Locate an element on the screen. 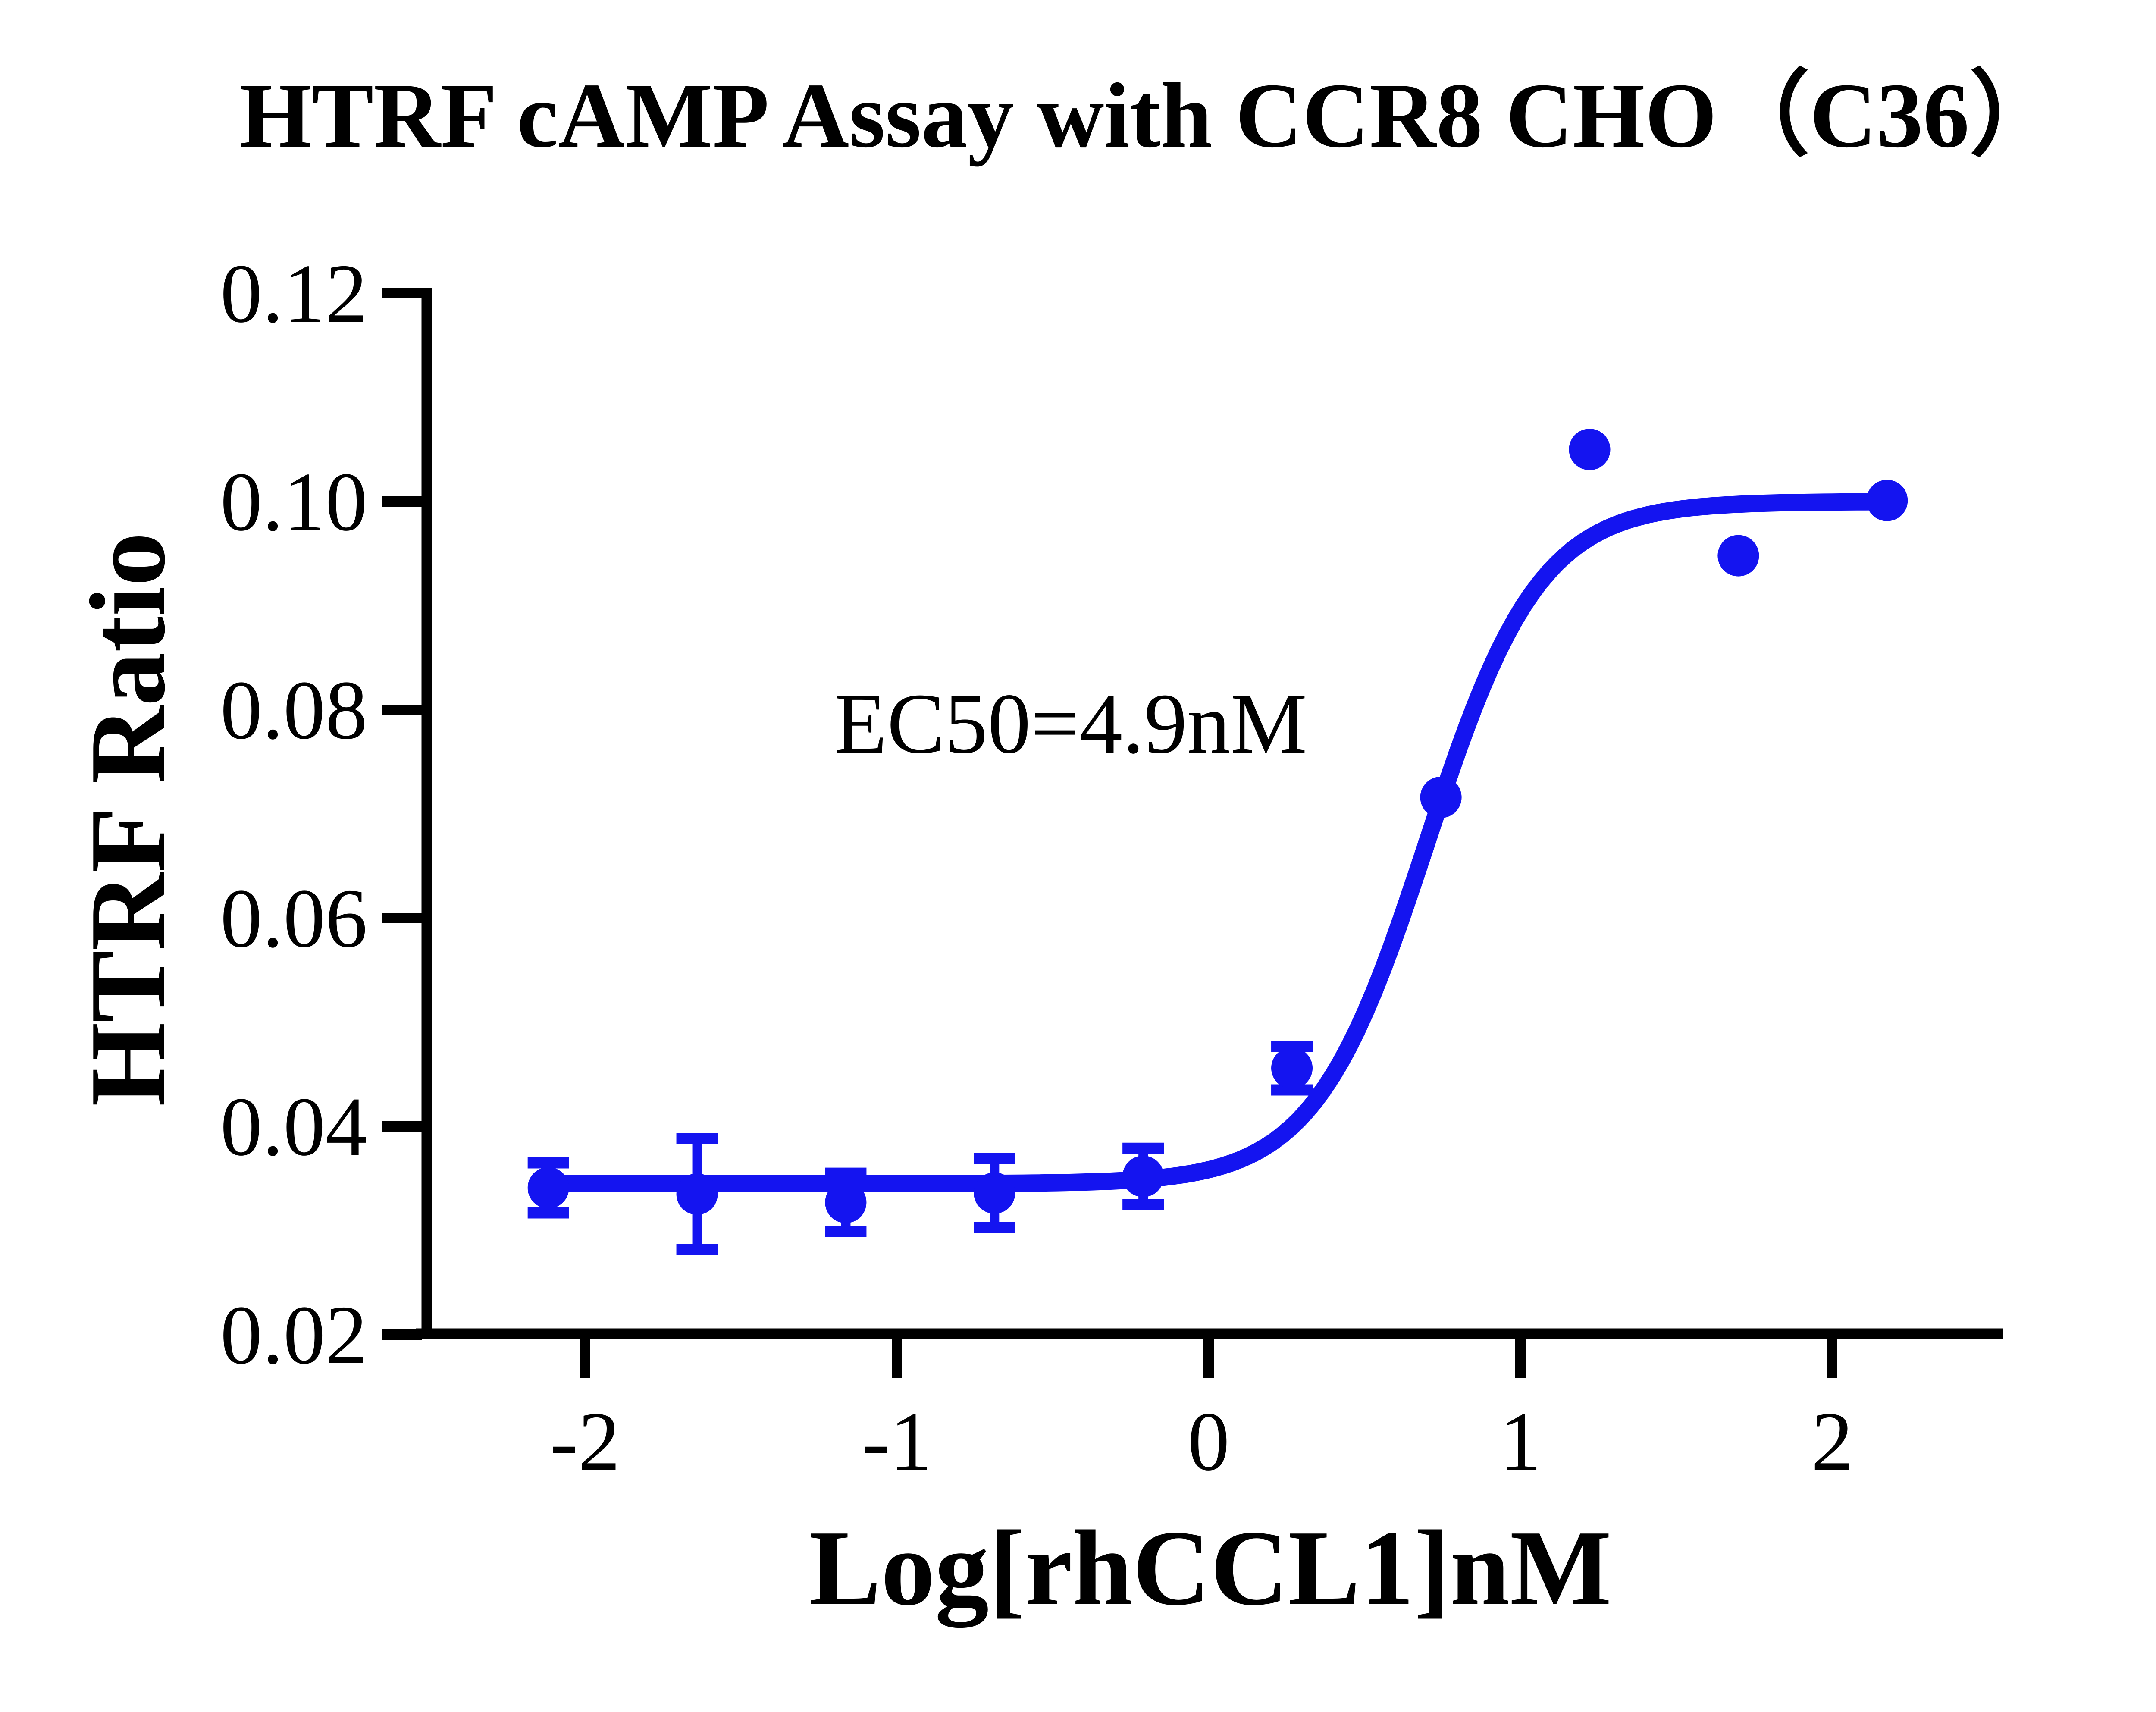 The image size is (2156, 1712). y-tick-labels: 0.02 0.04 0.06 0.08 0.10 0.12 is located at coordinates (293, 815).